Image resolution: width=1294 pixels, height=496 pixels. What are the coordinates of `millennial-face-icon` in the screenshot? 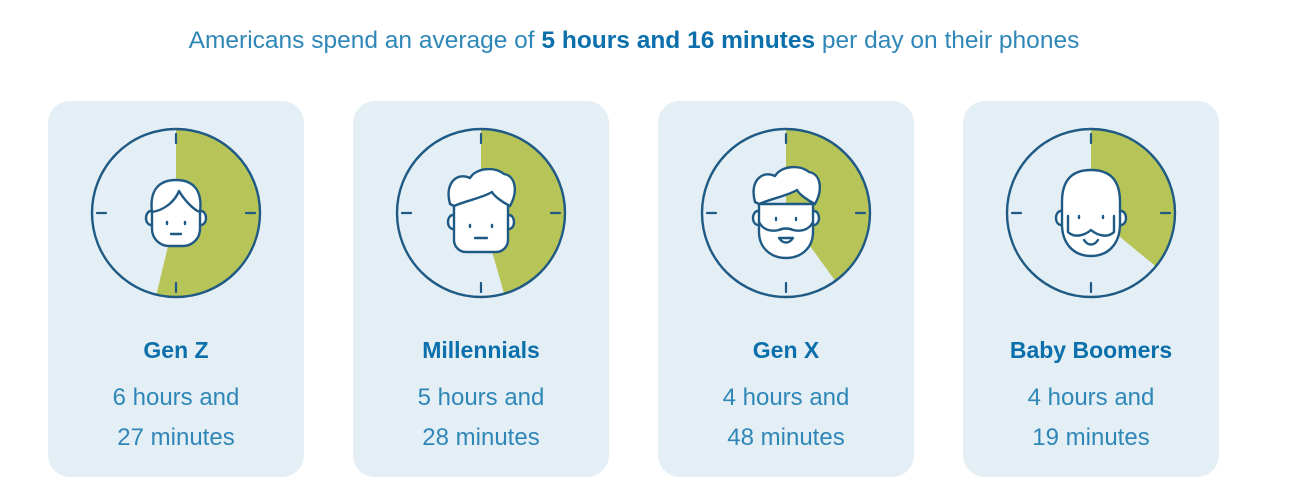 It's located at (481, 210).